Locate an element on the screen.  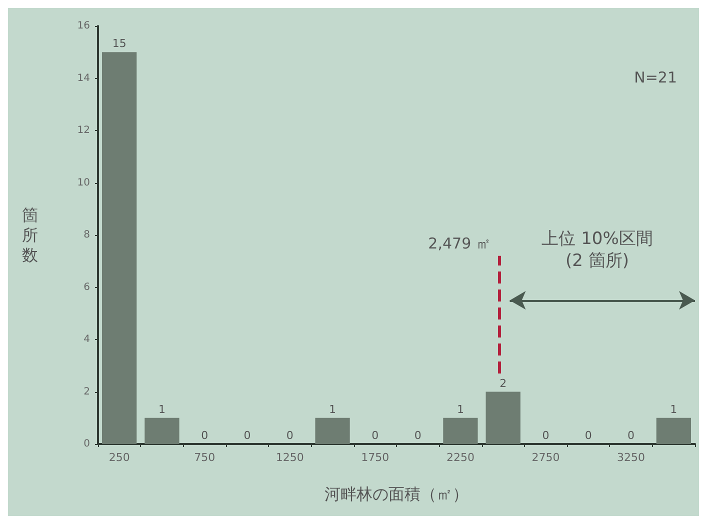
x-tick-label: 3250 is located at coordinates (631, 457).